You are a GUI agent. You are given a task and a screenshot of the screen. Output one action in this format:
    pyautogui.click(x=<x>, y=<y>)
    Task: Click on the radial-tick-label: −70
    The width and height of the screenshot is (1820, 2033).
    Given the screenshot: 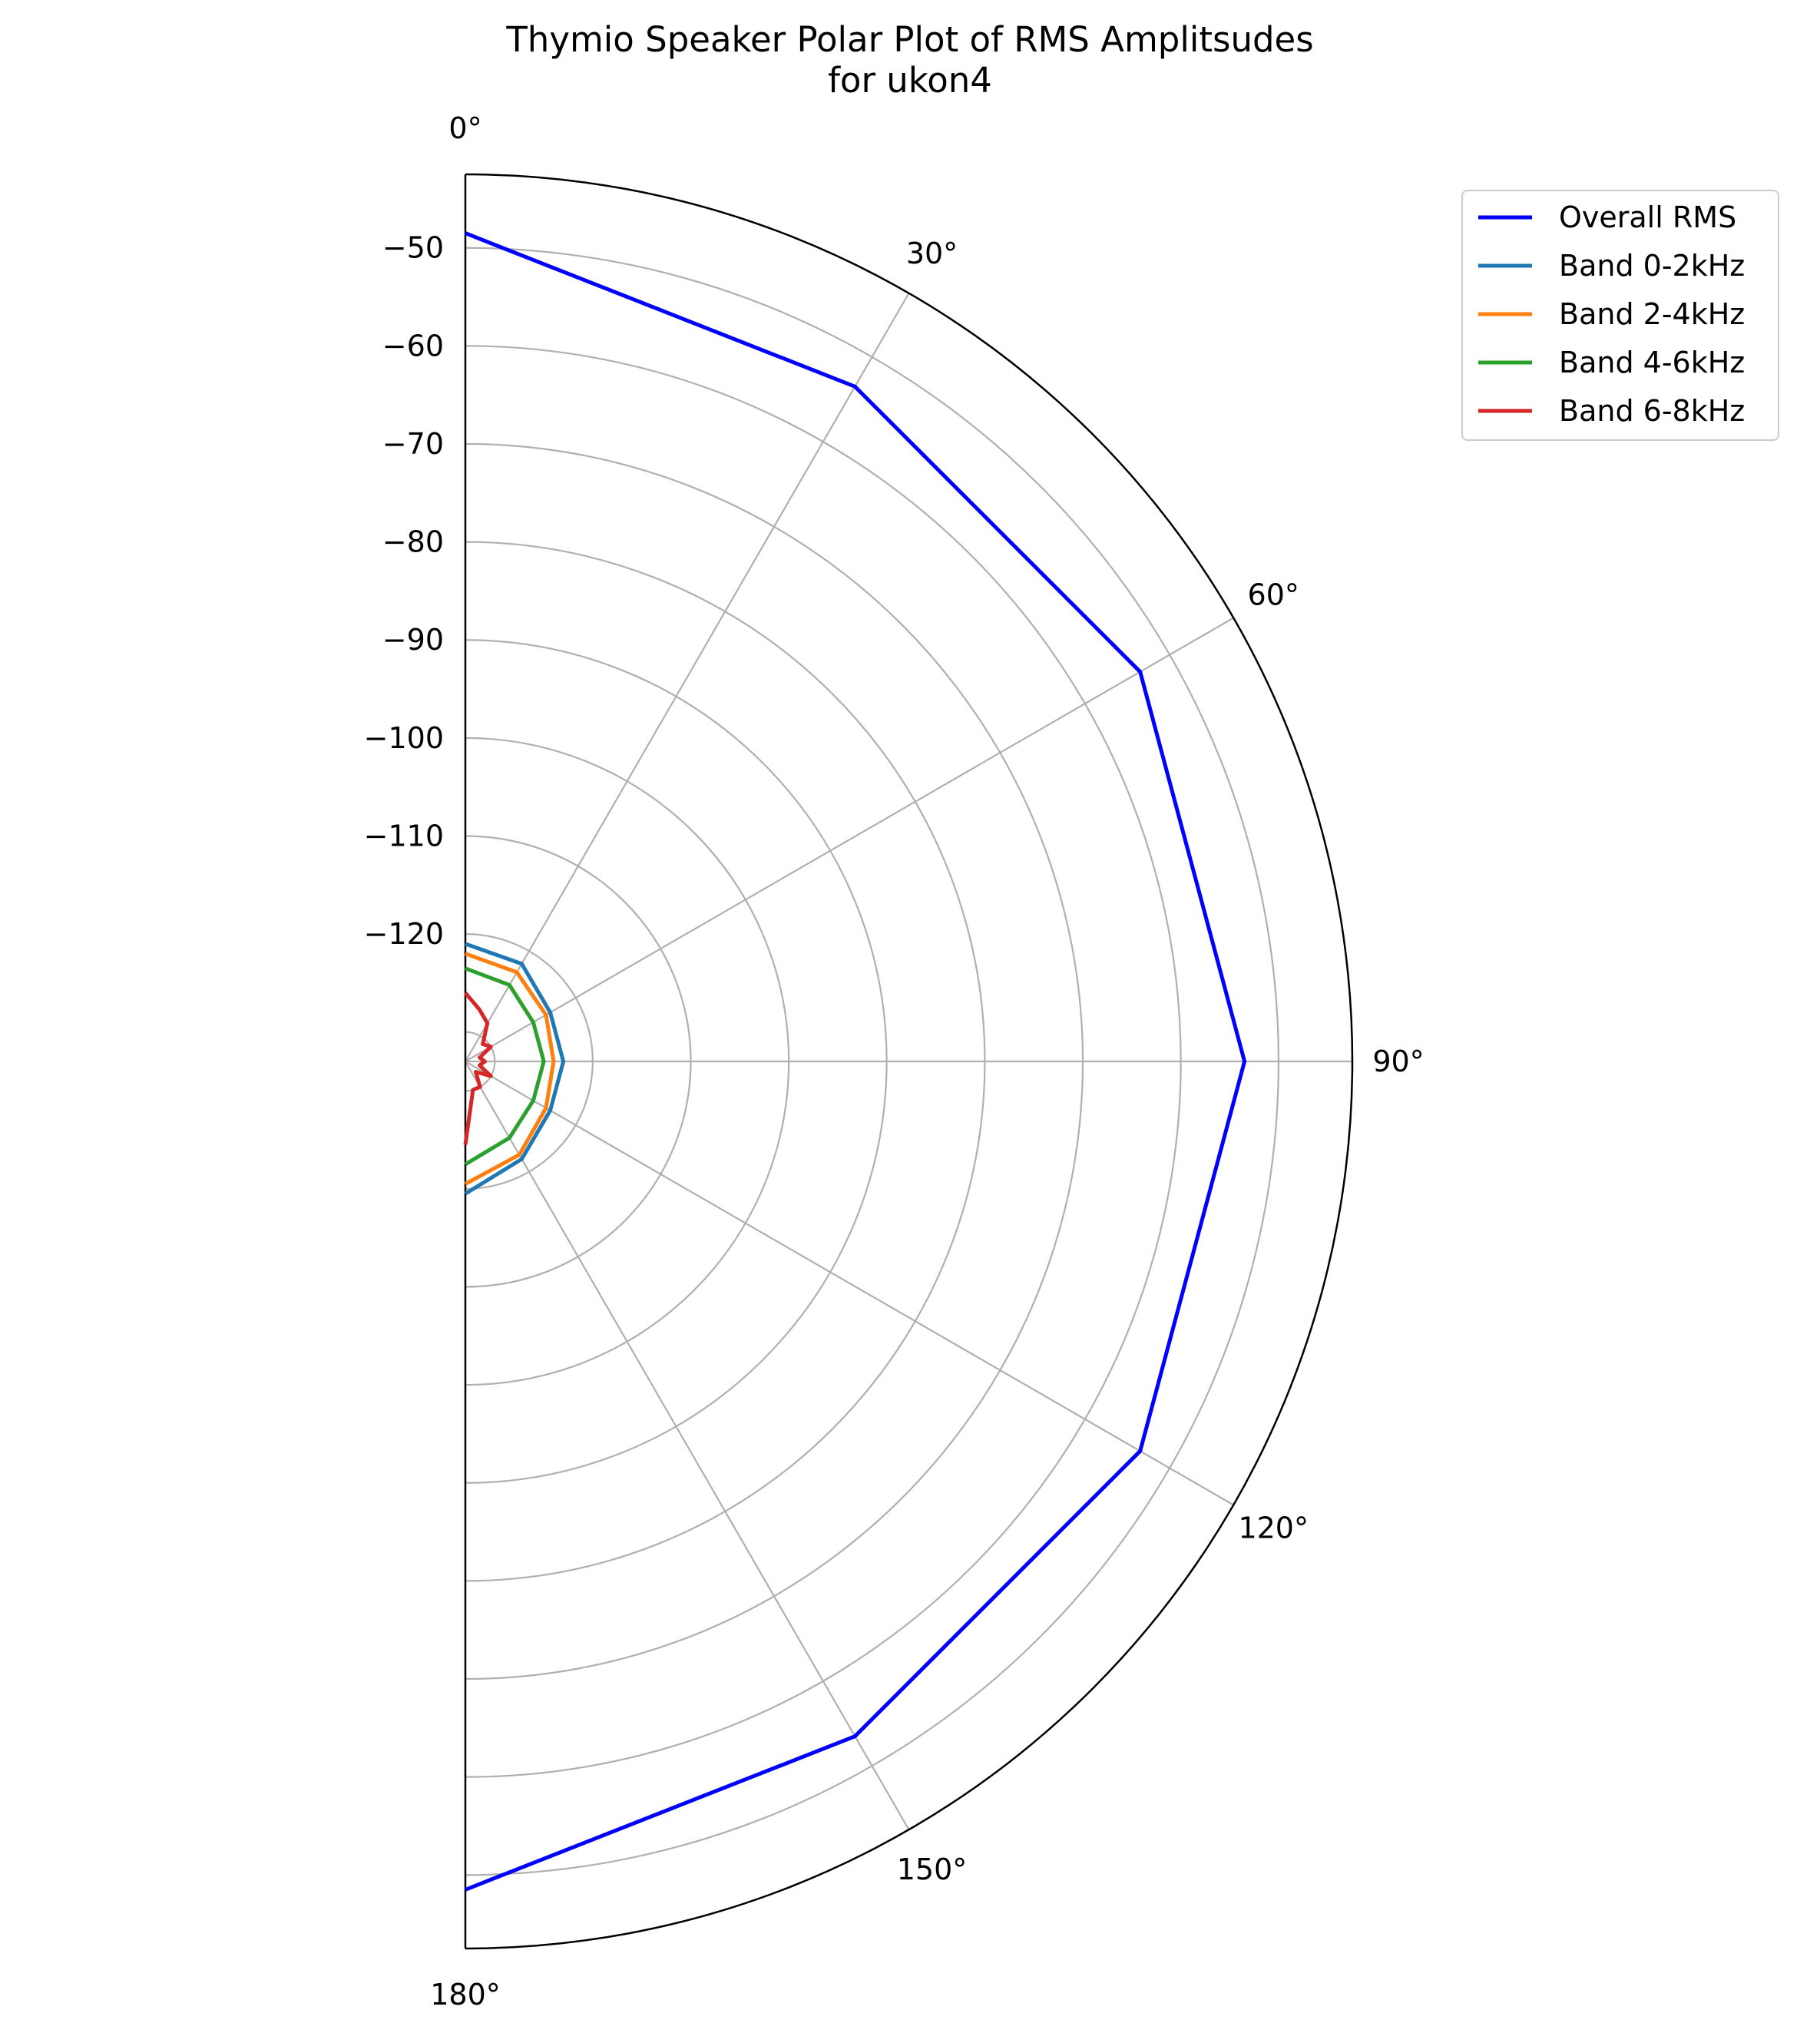 What is the action you would take?
    pyautogui.click(x=413, y=444)
    